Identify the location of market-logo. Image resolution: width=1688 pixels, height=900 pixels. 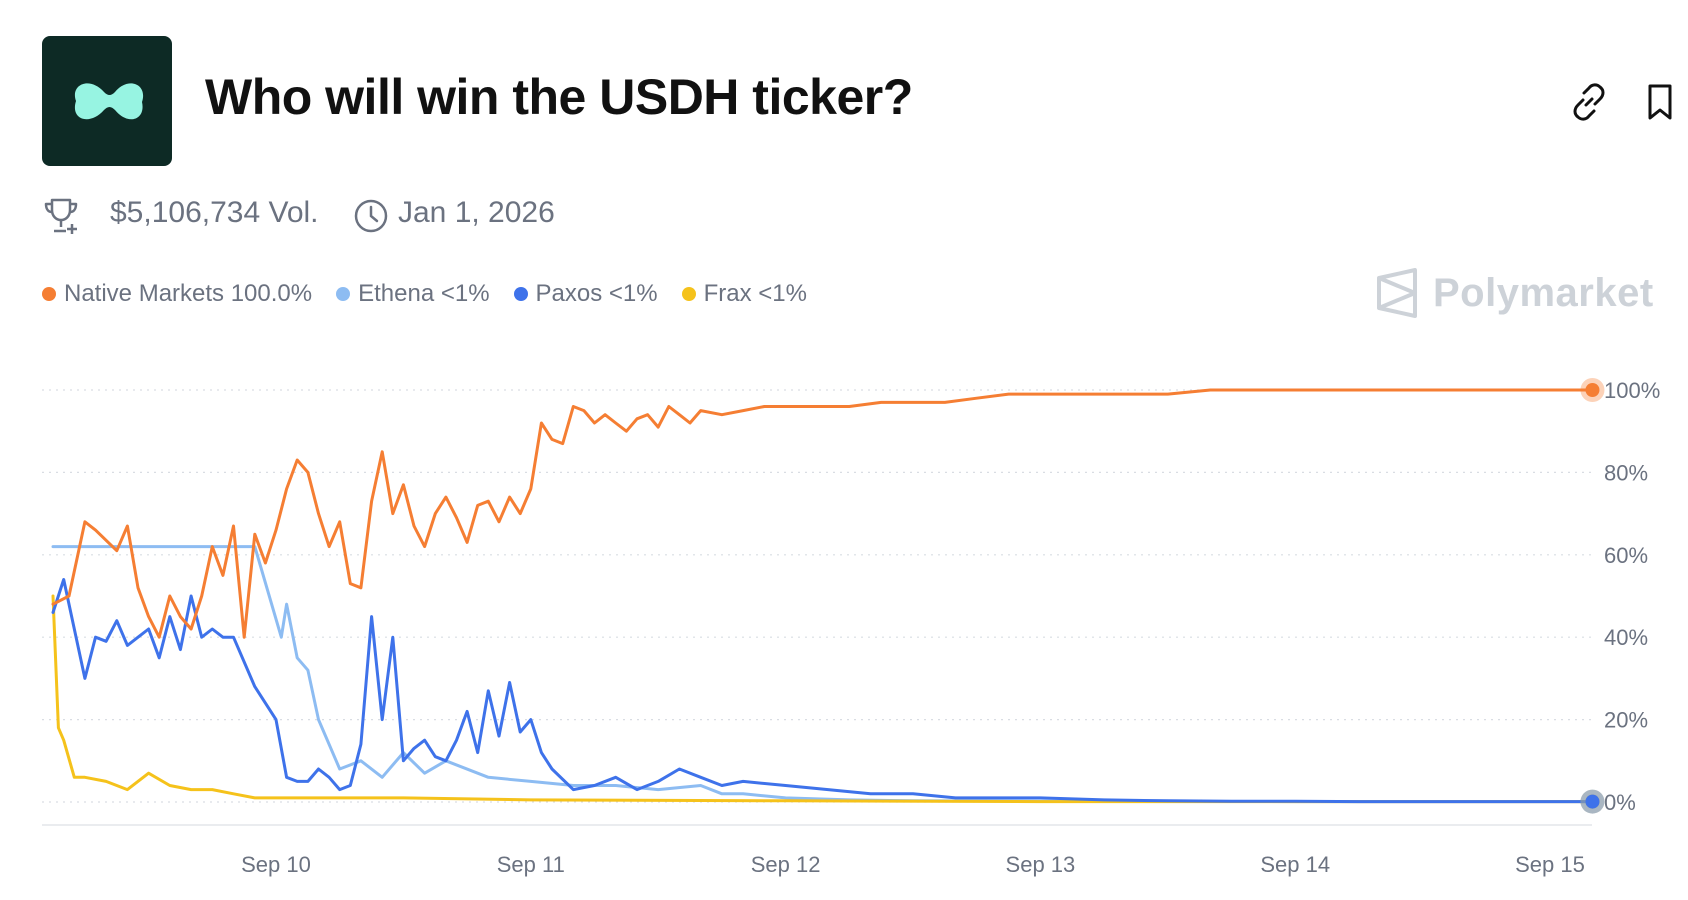
(107, 101).